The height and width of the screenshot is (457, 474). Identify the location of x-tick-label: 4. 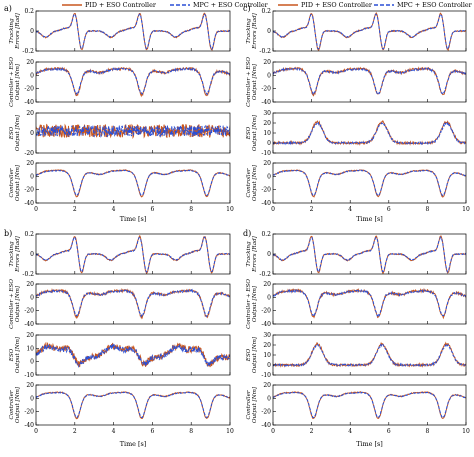
(114, 431).